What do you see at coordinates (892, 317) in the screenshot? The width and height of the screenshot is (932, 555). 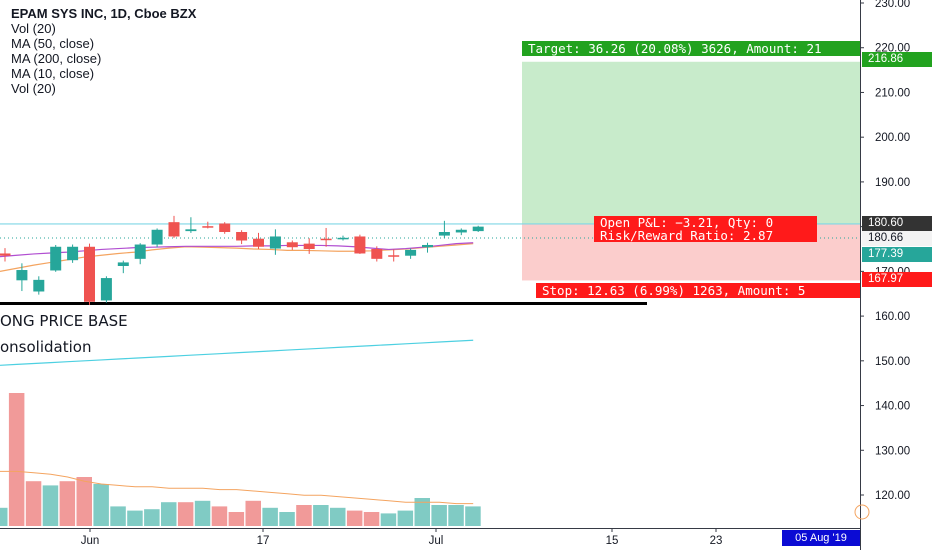 I see `y-tick-label: 160.00` at bounding box center [892, 317].